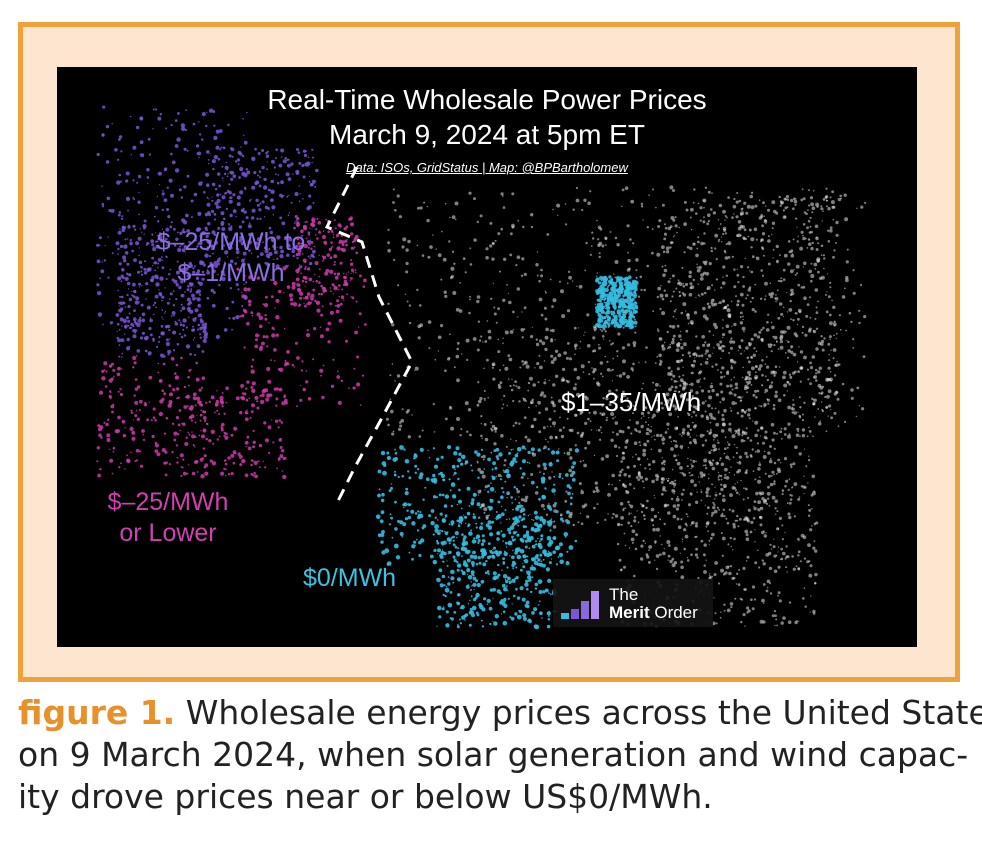  What do you see at coordinates (487, 99) in the screenshot?
I see `map-title-line-1: Real-Time Wholesale Power Prices` at bounding box center [487, 99].